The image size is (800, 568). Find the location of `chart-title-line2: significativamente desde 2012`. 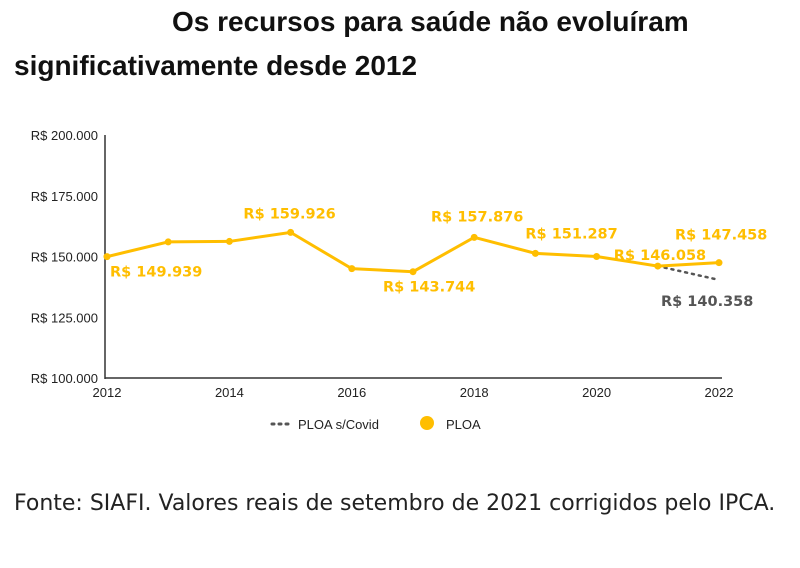

chart-title-line2: significativamente desde 2012 is located at coordinates (216, 65).